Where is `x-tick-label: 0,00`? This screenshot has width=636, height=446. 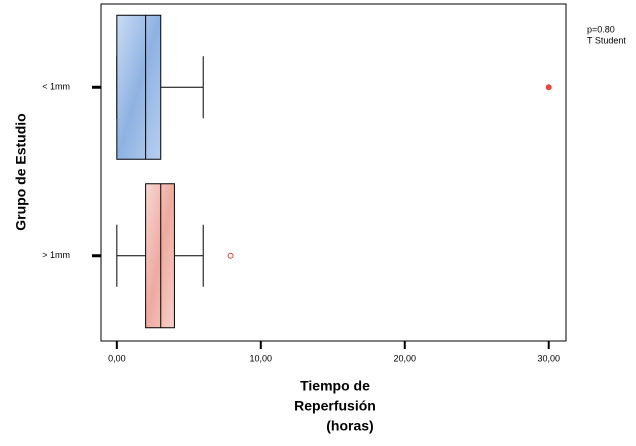
x-tick-label: 0,00 is located at coordinates (117, 358).